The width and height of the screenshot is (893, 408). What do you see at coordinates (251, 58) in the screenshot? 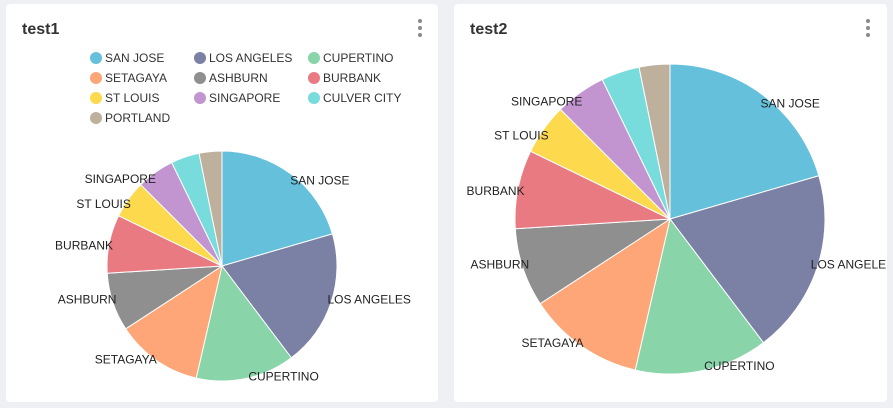
I see `legend-label: LOS ANGELES` at bounding box center [251, 58].